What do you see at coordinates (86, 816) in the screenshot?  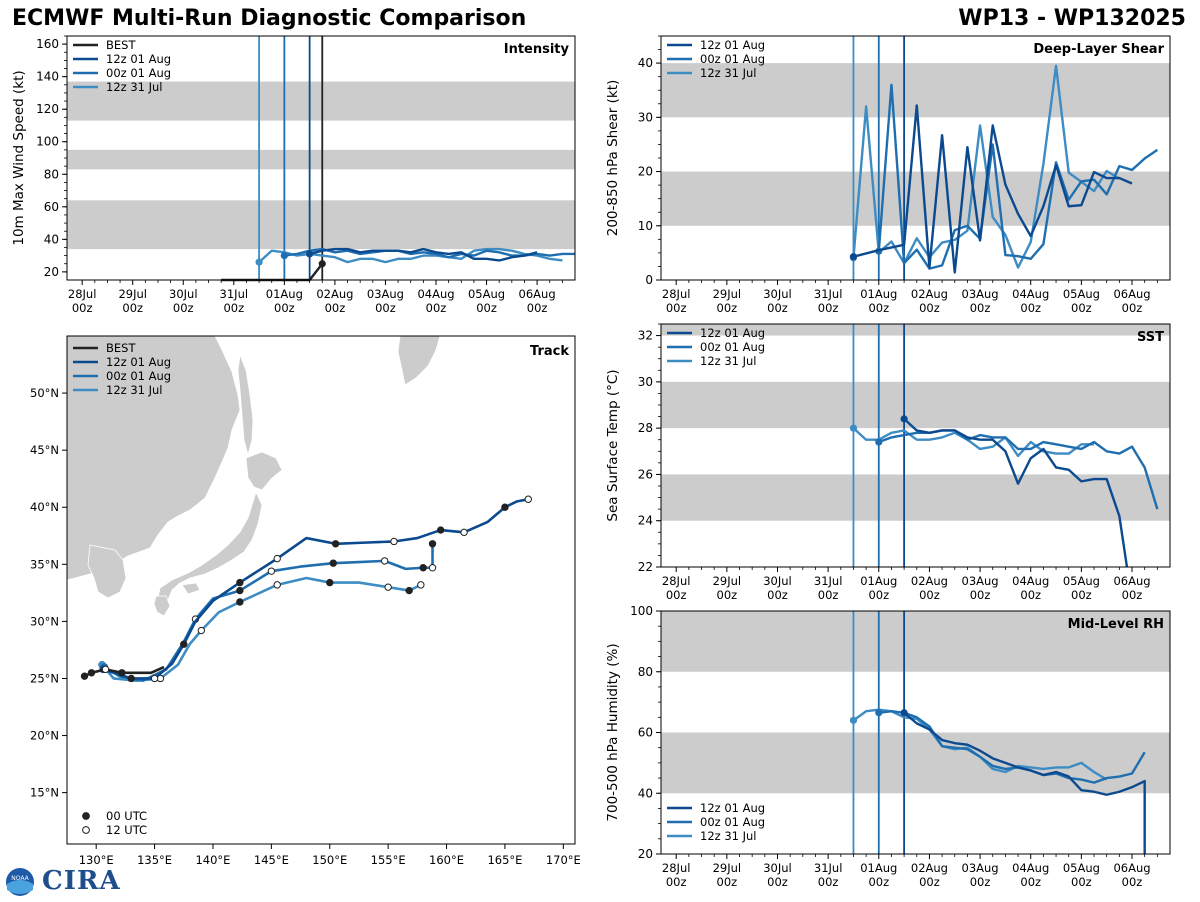 I see `track-marker-legend-symbol` at bounding box center [86, 816].